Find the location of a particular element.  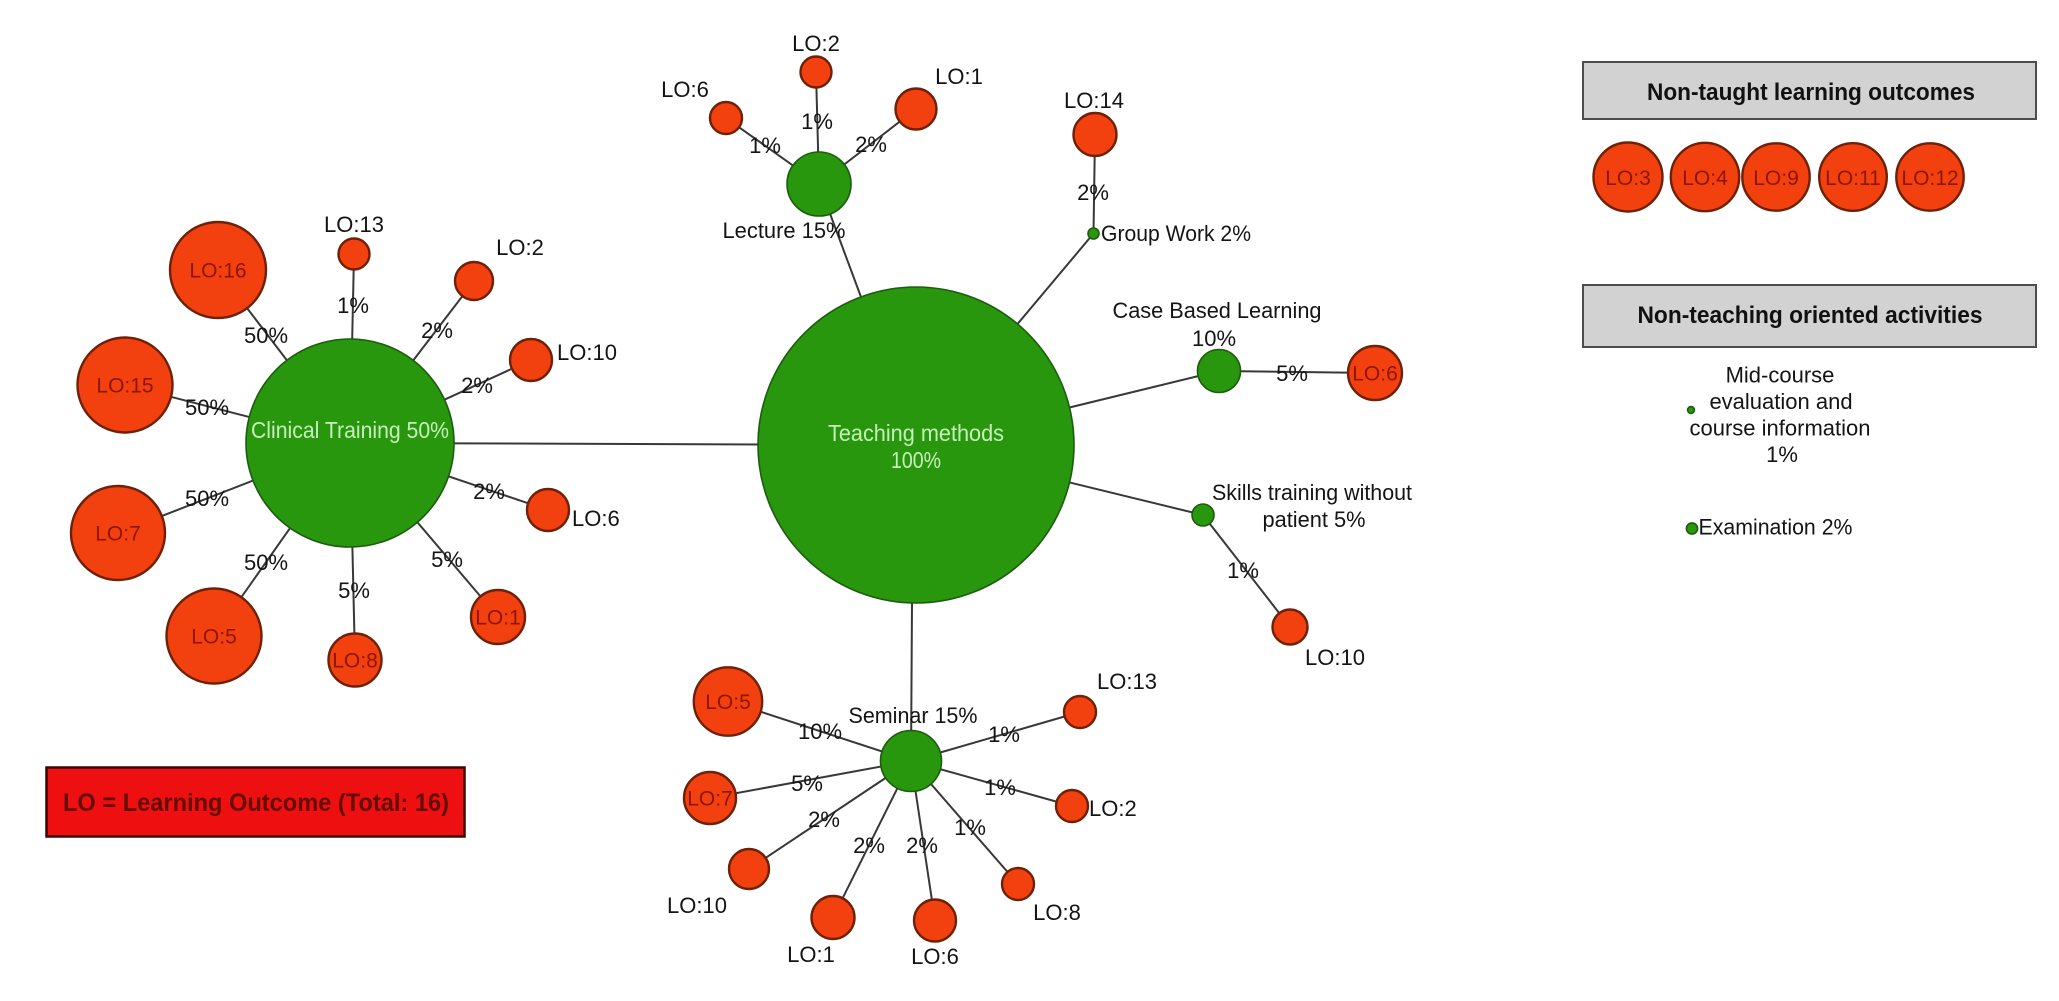

svg-text: Group Work 2% is located at coordinates (1176, 233).